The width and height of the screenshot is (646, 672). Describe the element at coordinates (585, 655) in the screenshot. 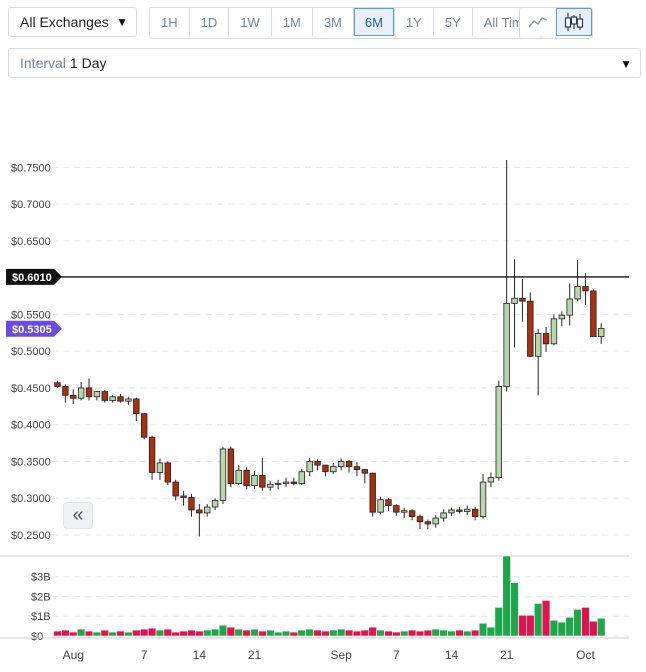

I see `x-tick-label: Oct` at that location.